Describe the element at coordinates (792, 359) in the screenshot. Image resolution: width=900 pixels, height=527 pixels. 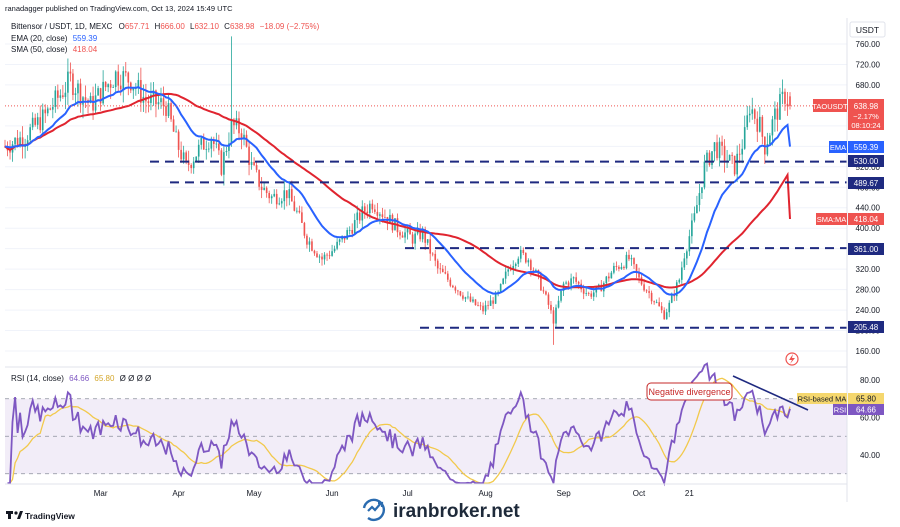
I see `alert-lightning-icon` at that location.